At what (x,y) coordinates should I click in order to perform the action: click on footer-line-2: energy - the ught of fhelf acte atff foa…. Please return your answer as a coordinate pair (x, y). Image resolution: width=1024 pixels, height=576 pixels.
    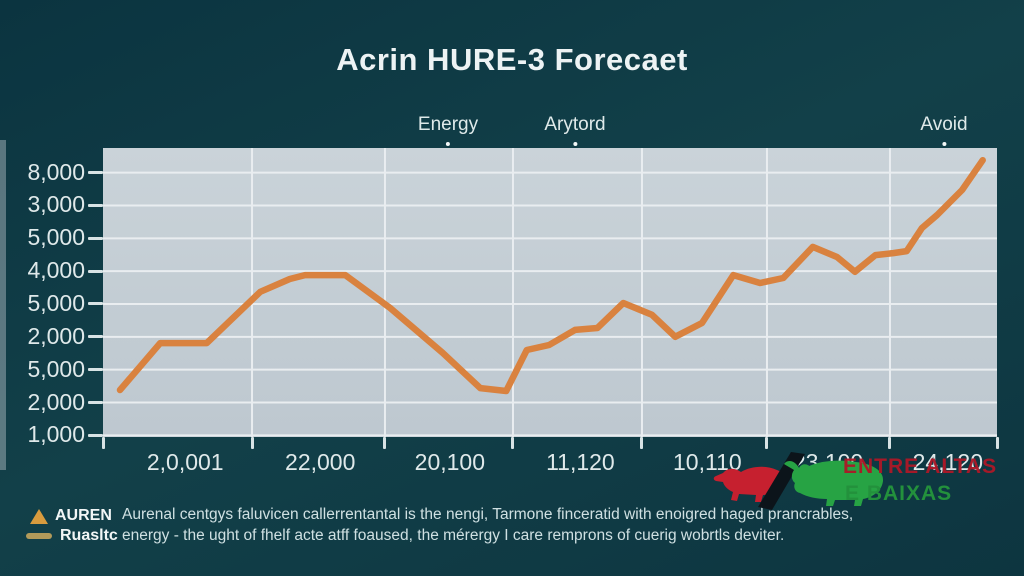
    Looking at the image, I should click on (453, 535).